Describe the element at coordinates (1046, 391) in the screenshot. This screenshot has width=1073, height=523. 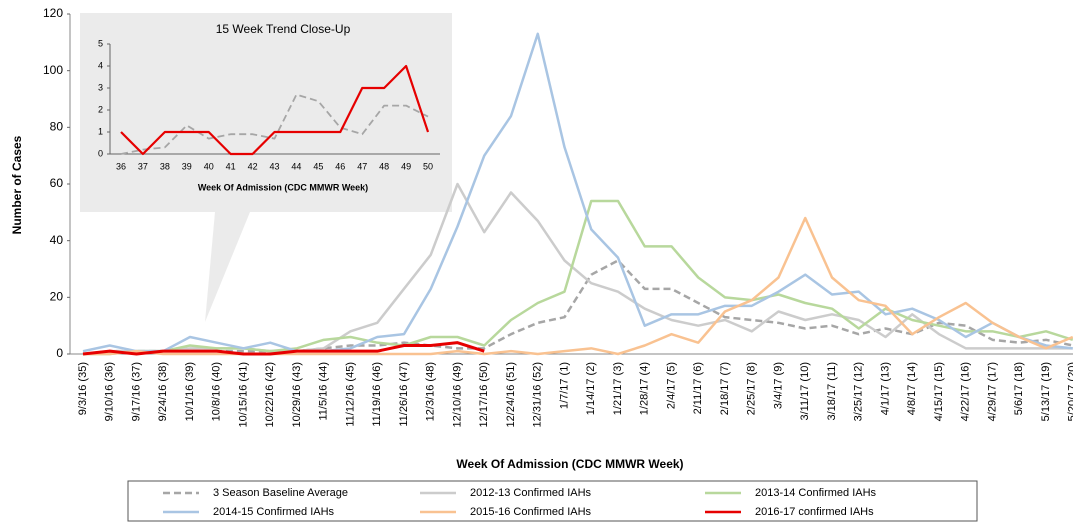
I see `x-tick-label: 5/13/17 (19)` at that location.